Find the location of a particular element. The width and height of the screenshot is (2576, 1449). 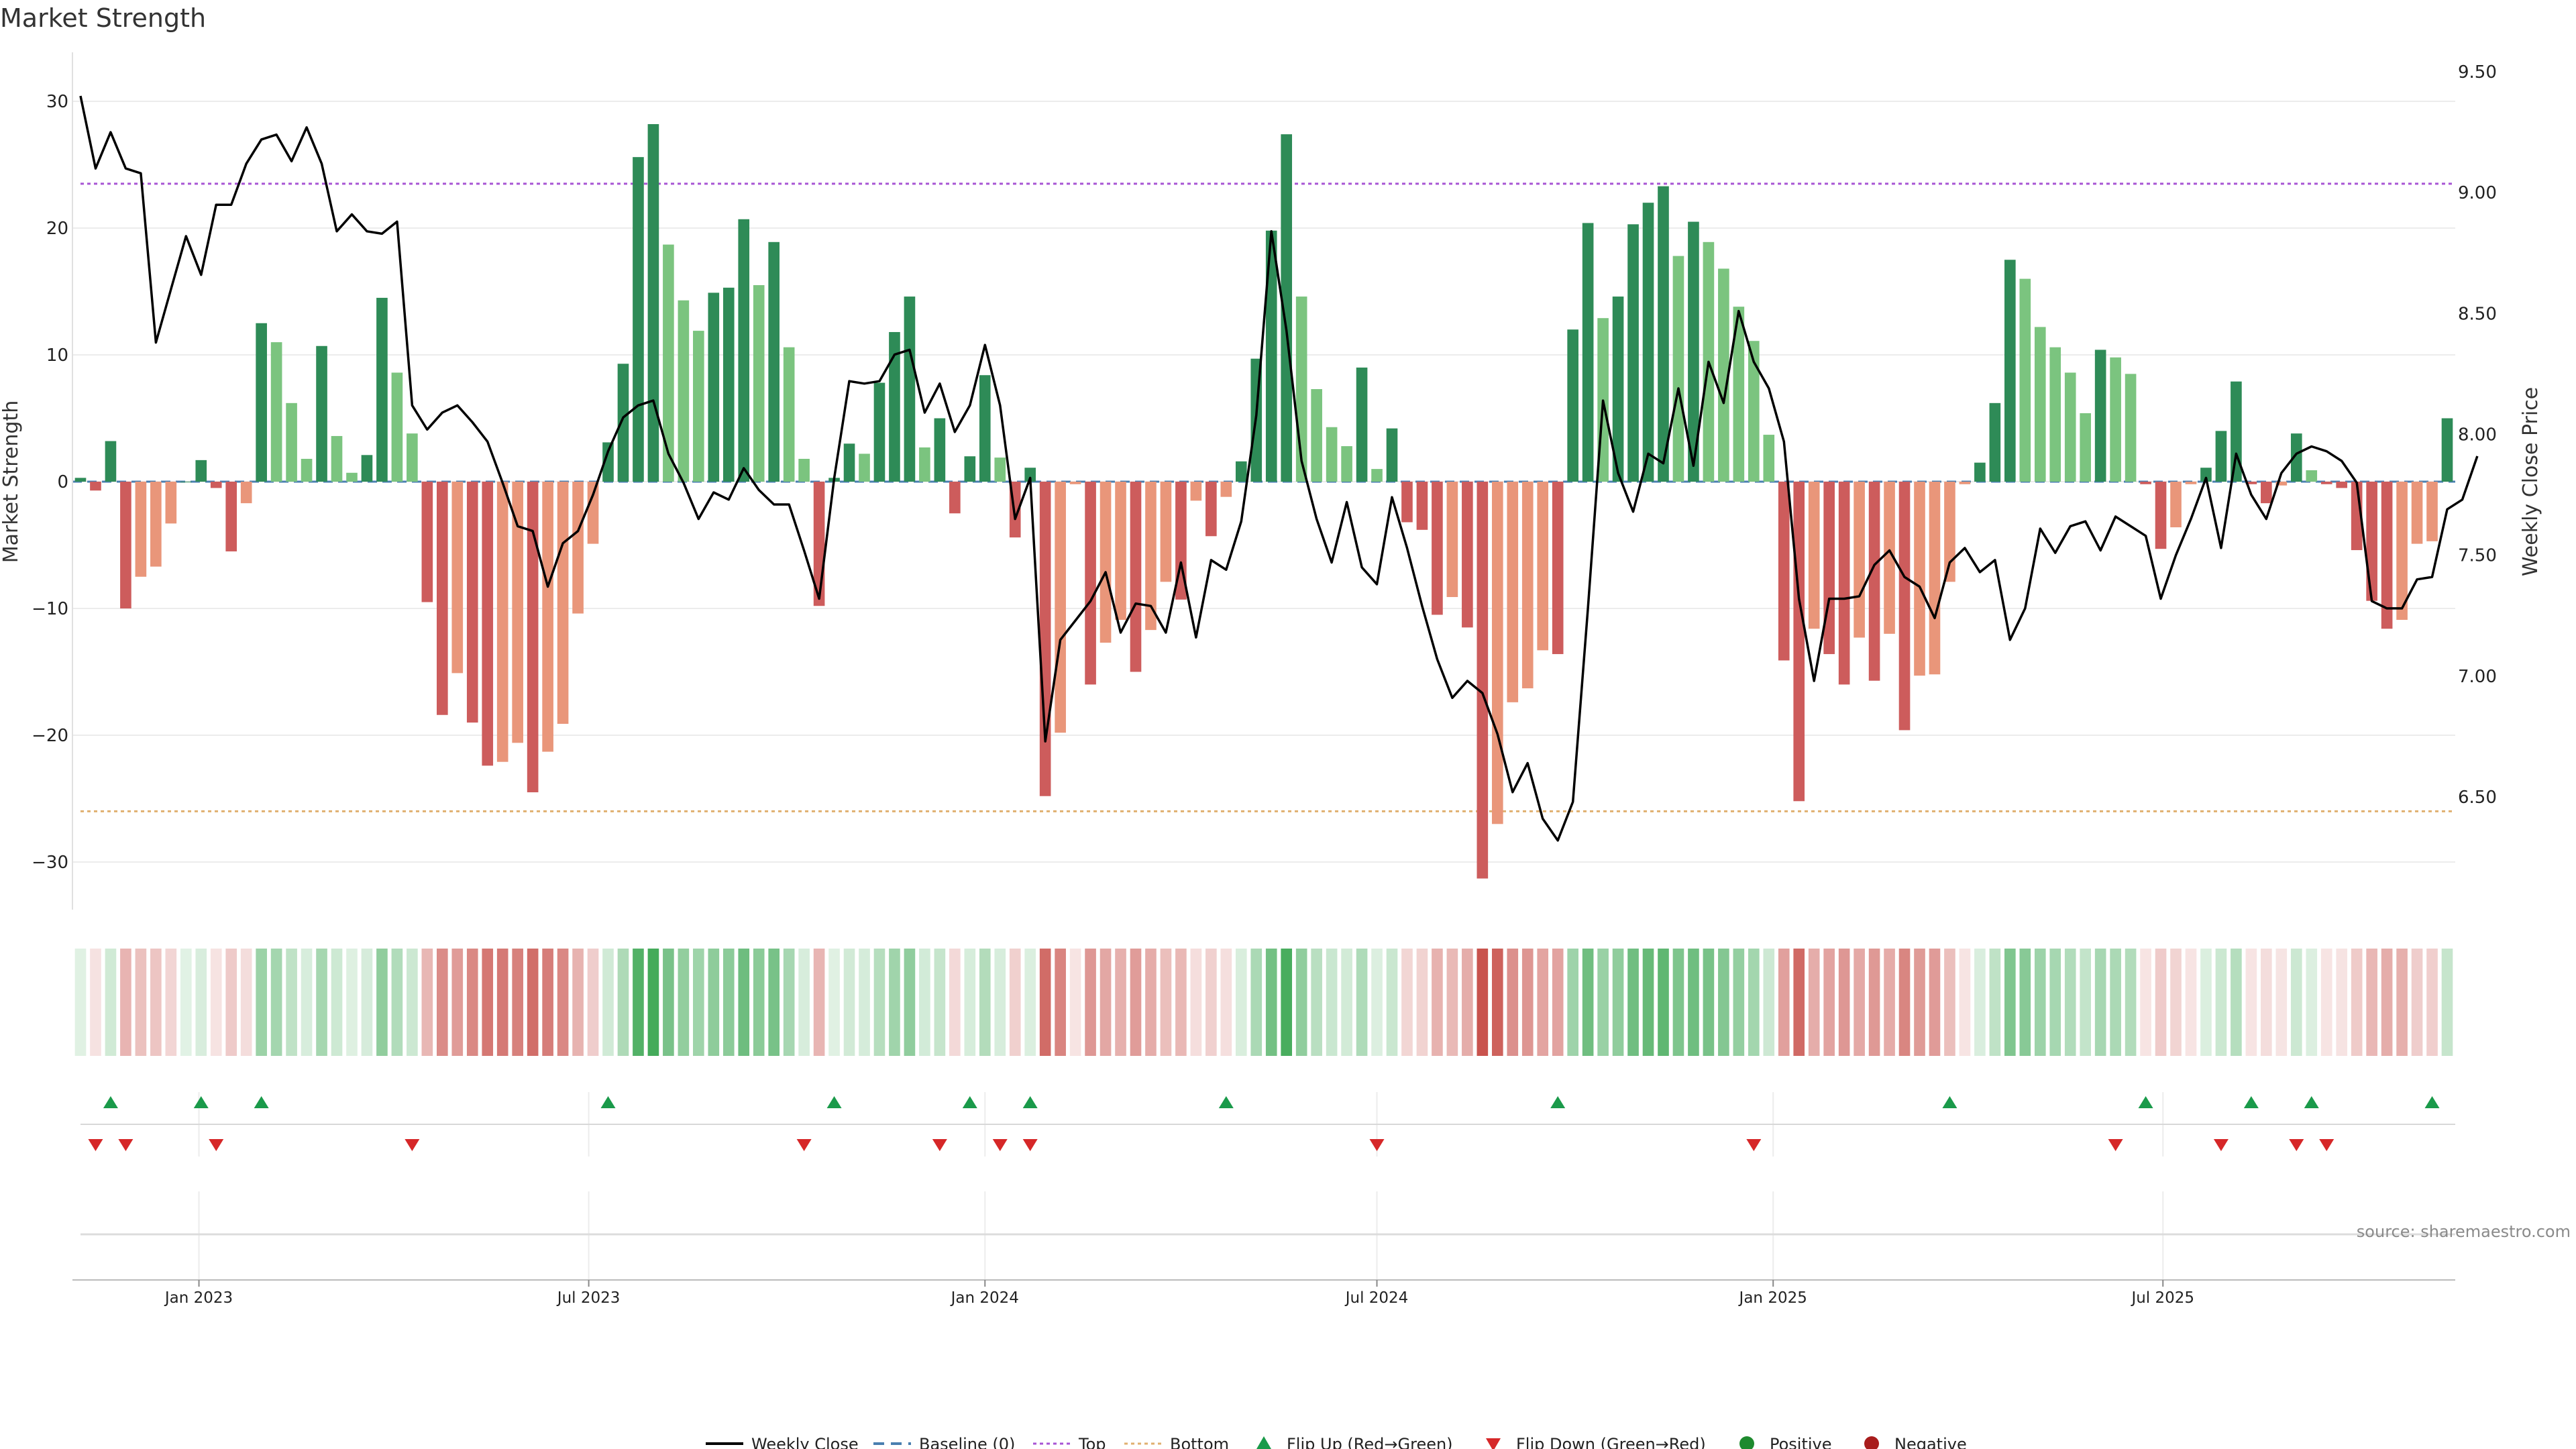

legend-item: Negative is located at coordinates (1915, 1442).